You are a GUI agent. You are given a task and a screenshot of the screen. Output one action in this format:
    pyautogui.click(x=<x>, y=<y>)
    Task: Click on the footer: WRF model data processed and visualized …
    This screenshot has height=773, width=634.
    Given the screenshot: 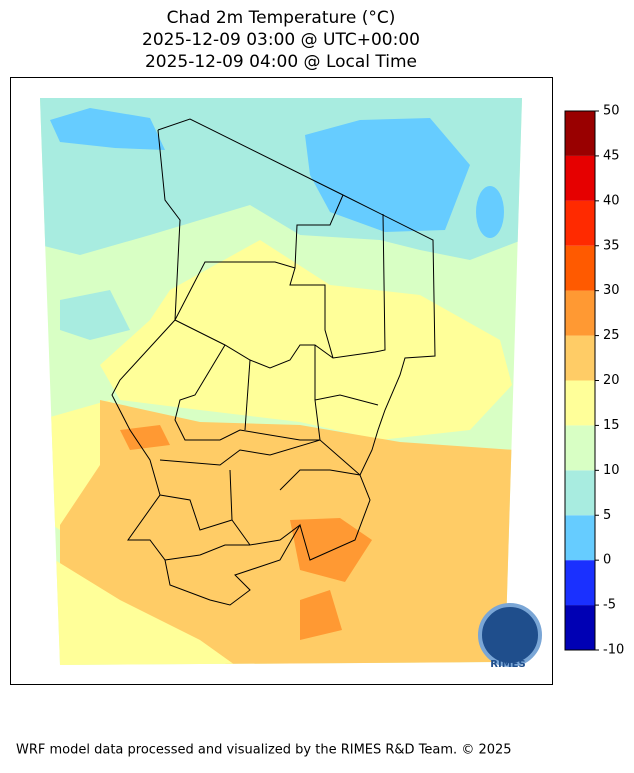 What is the action you would take?
    pyautogui.click(x=264, y=750)
    